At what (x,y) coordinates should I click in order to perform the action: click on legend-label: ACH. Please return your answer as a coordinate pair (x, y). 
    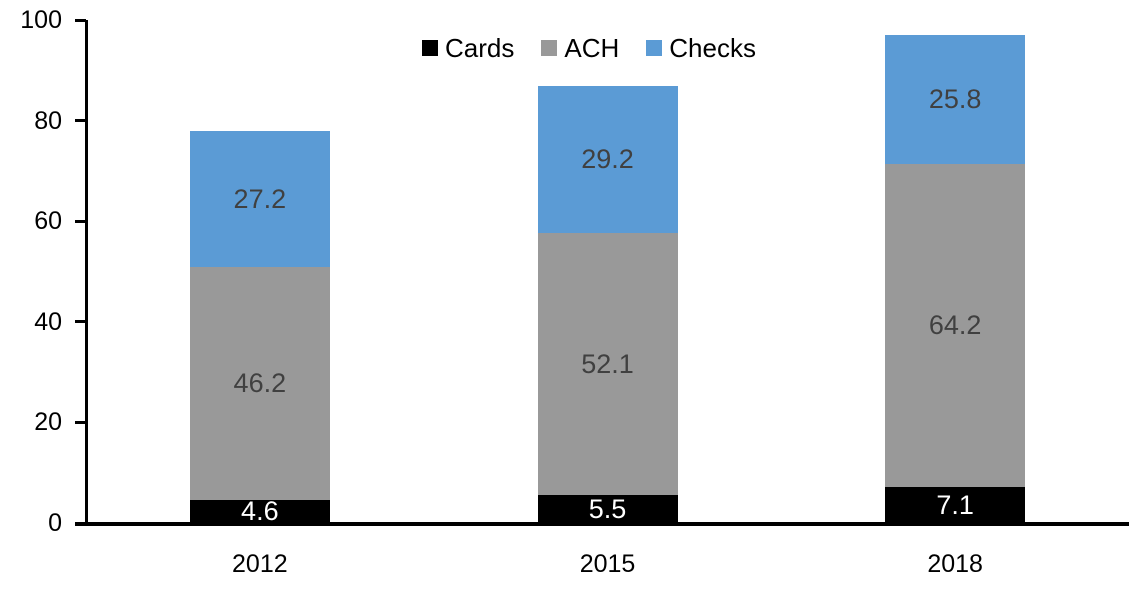
    Looking at the image, I should click on (592, 48).